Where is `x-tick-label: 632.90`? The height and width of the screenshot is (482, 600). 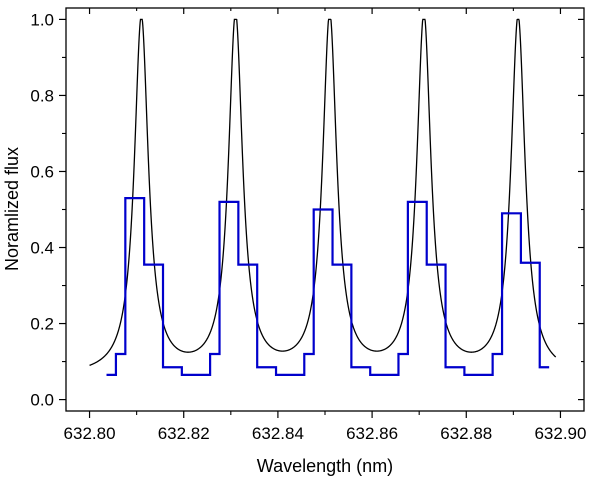
x-tick-label: 632.90 is located at coordinates (560, 433).